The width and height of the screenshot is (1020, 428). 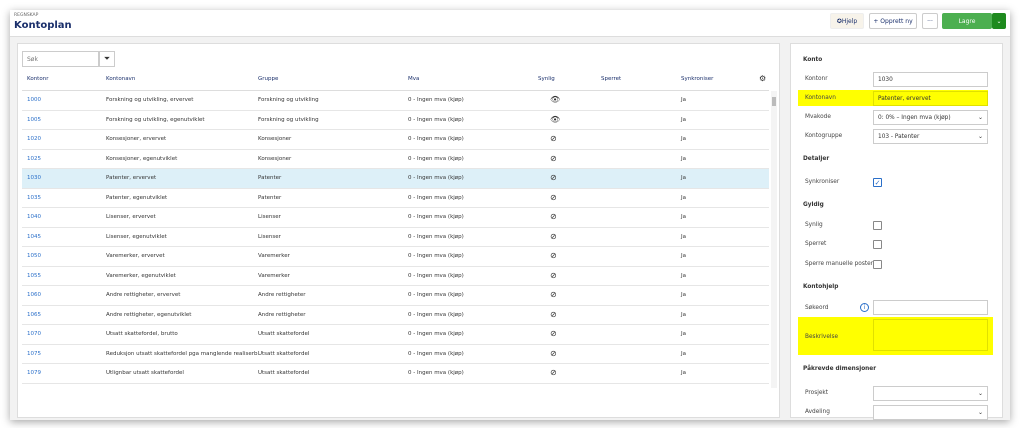 I want to click on sperre-manuelle-label: Sperre manuelle poster, so click(x=839, y=264).